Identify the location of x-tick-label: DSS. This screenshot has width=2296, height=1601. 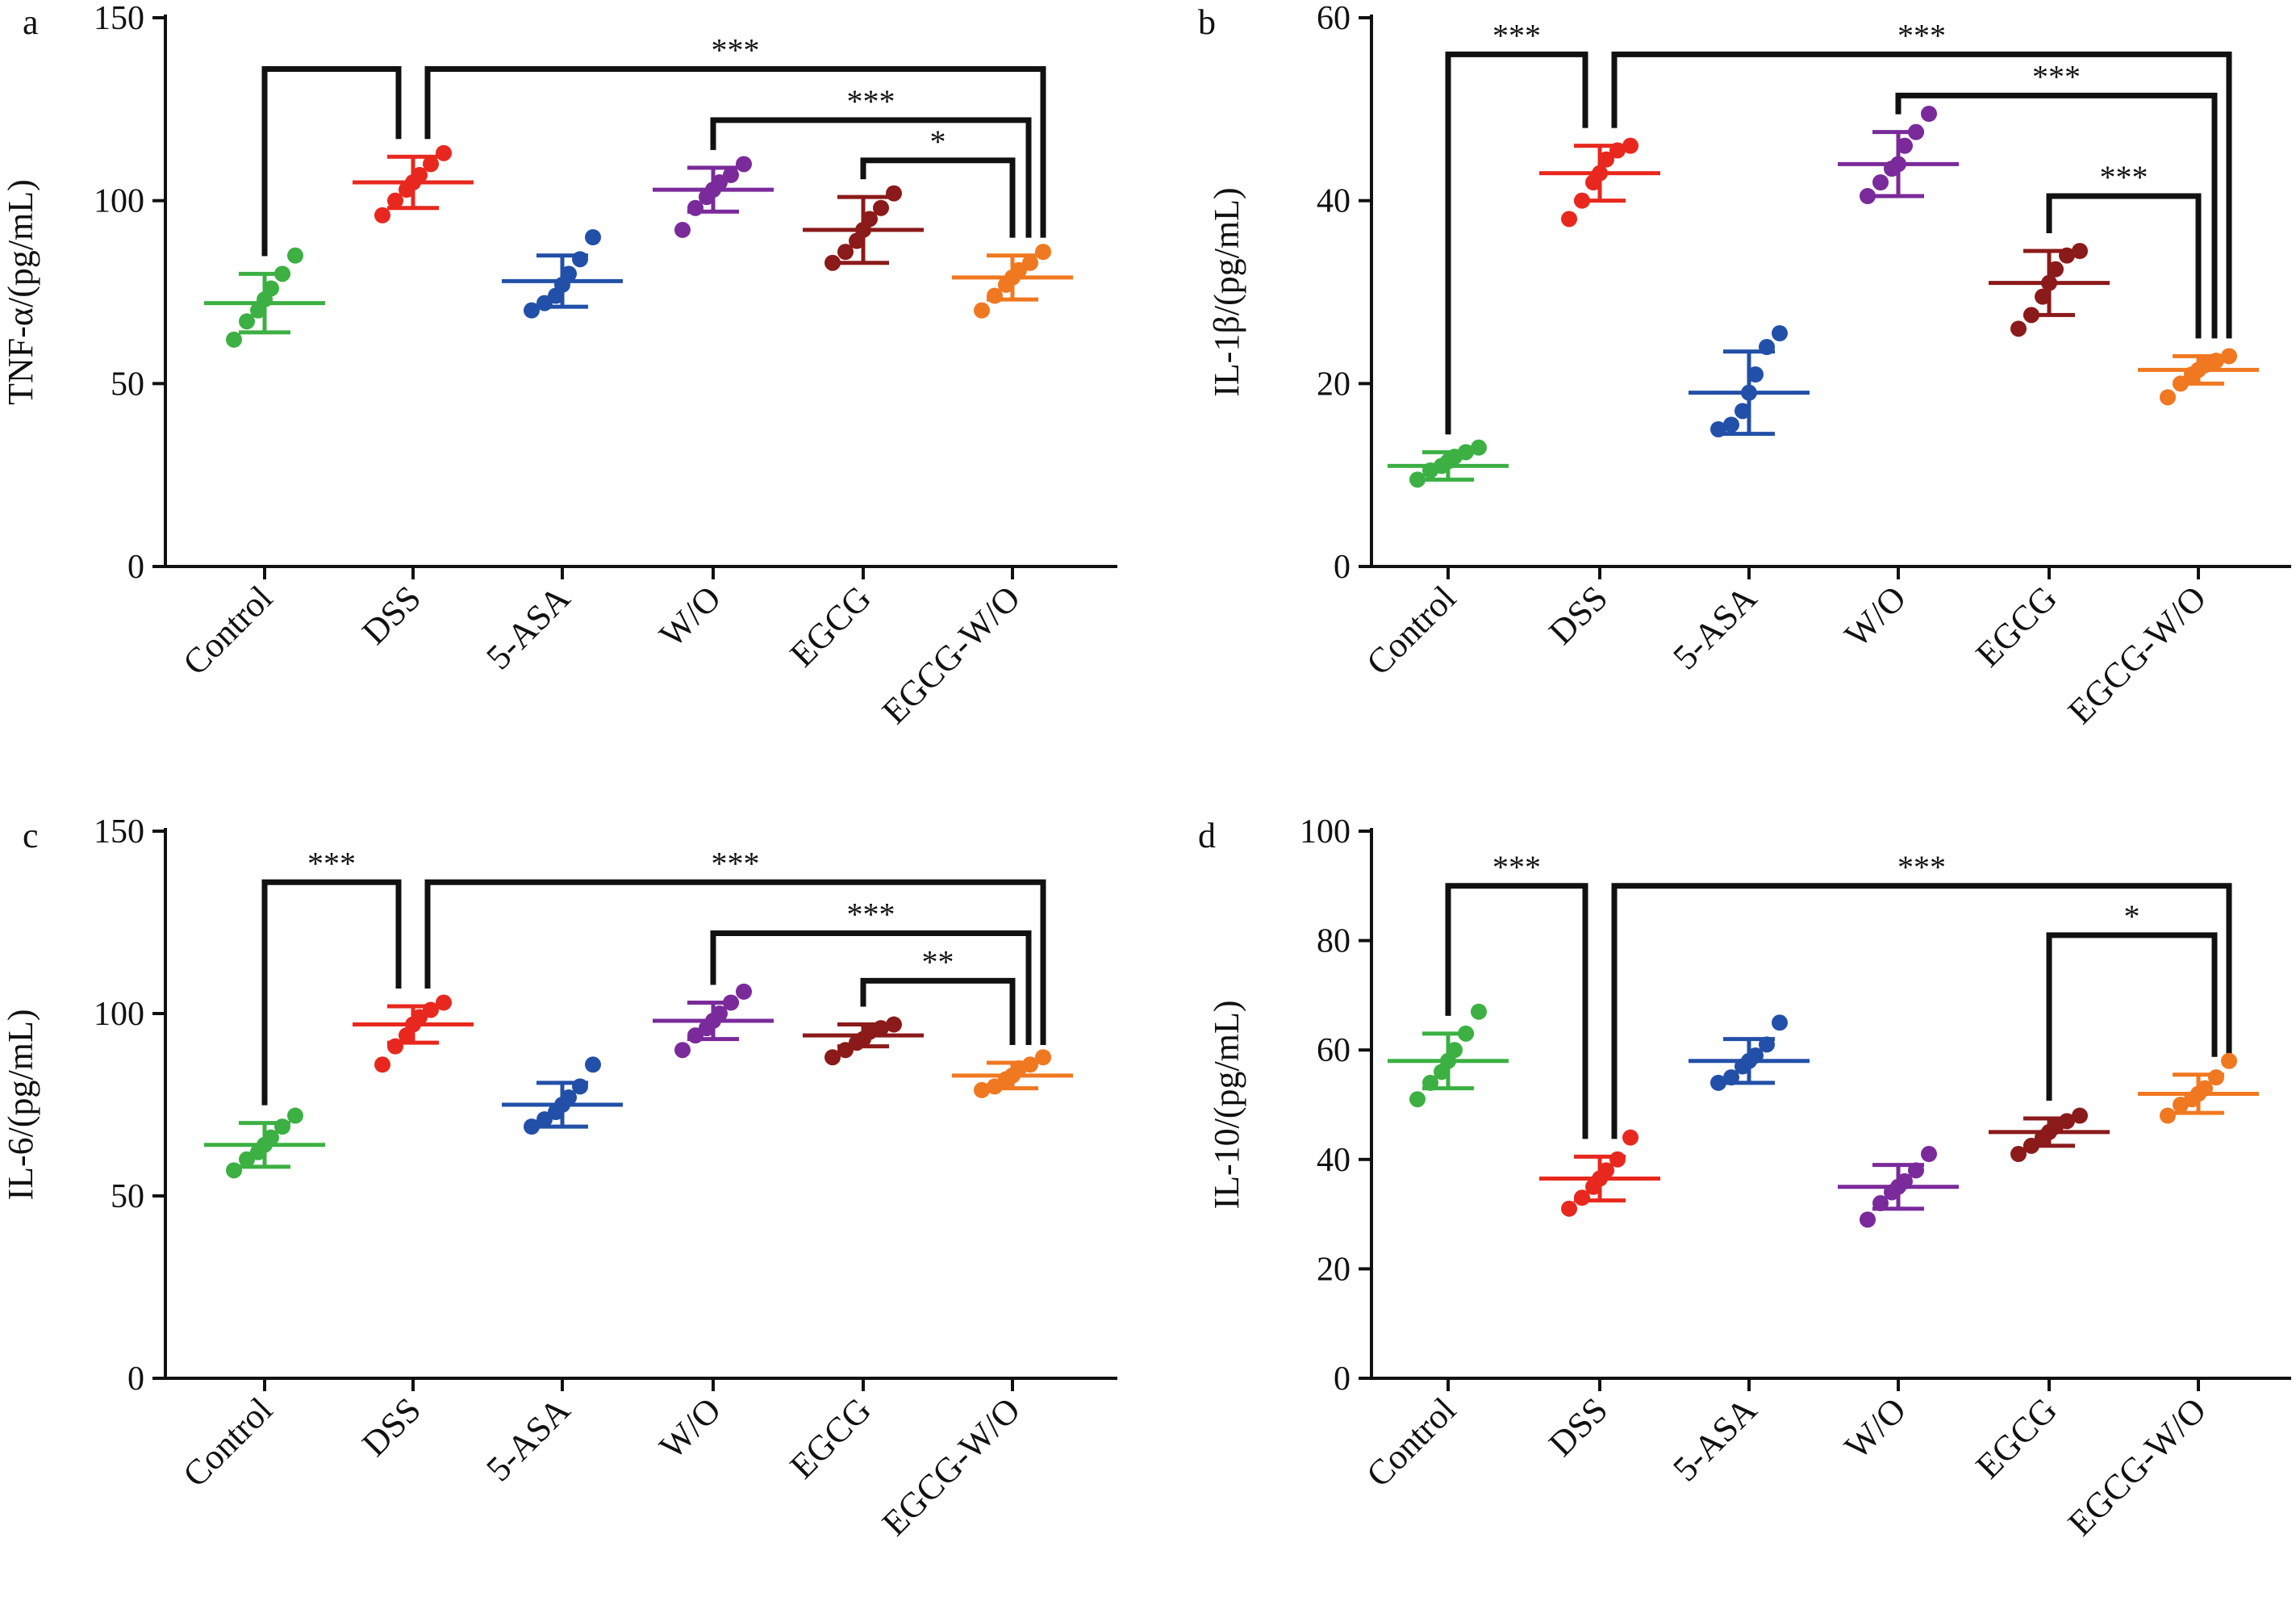
(391, 1427).